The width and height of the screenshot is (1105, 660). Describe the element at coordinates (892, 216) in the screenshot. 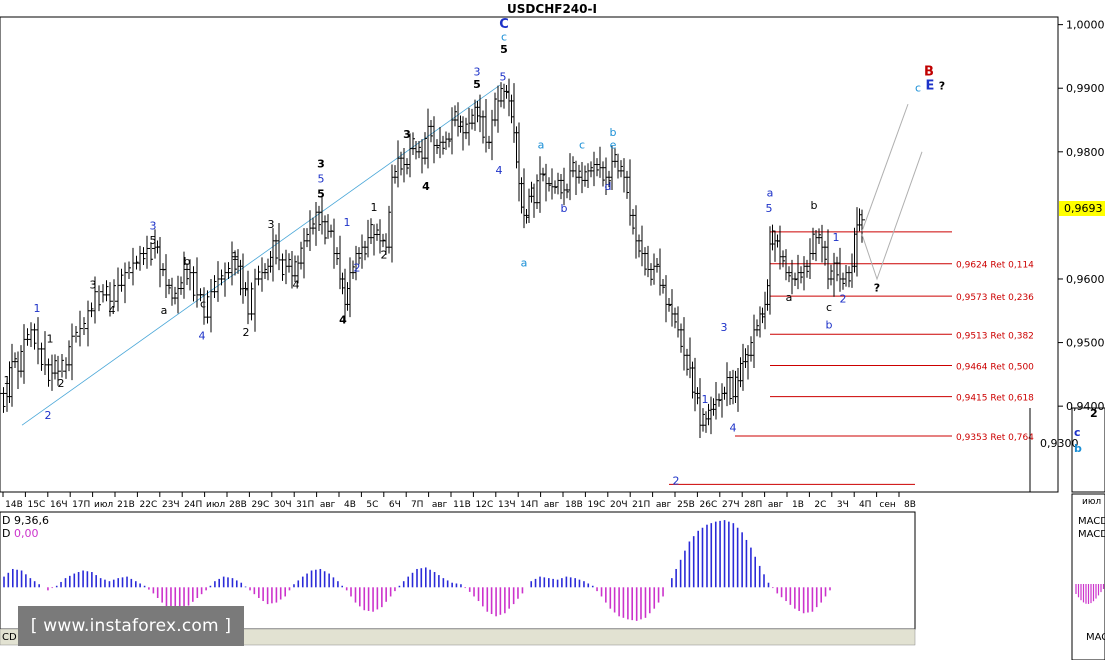

I see `projection-path` at that location.